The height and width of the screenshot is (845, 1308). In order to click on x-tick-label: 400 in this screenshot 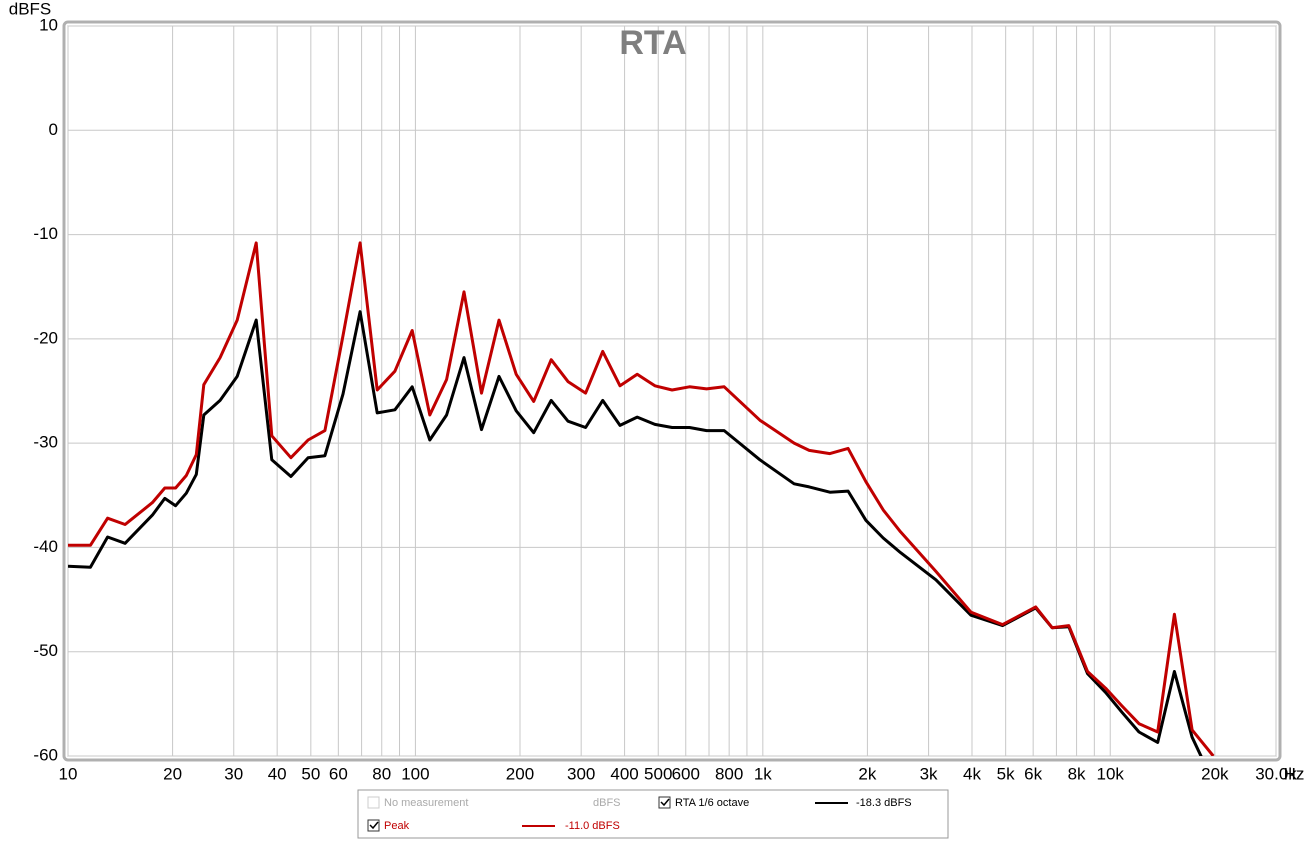, I will do `click(624, 773)`.